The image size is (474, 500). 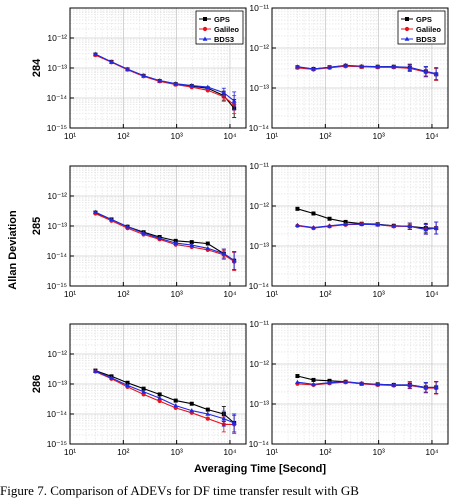 I want to click on plot-frame, so click(x=360, y=68).